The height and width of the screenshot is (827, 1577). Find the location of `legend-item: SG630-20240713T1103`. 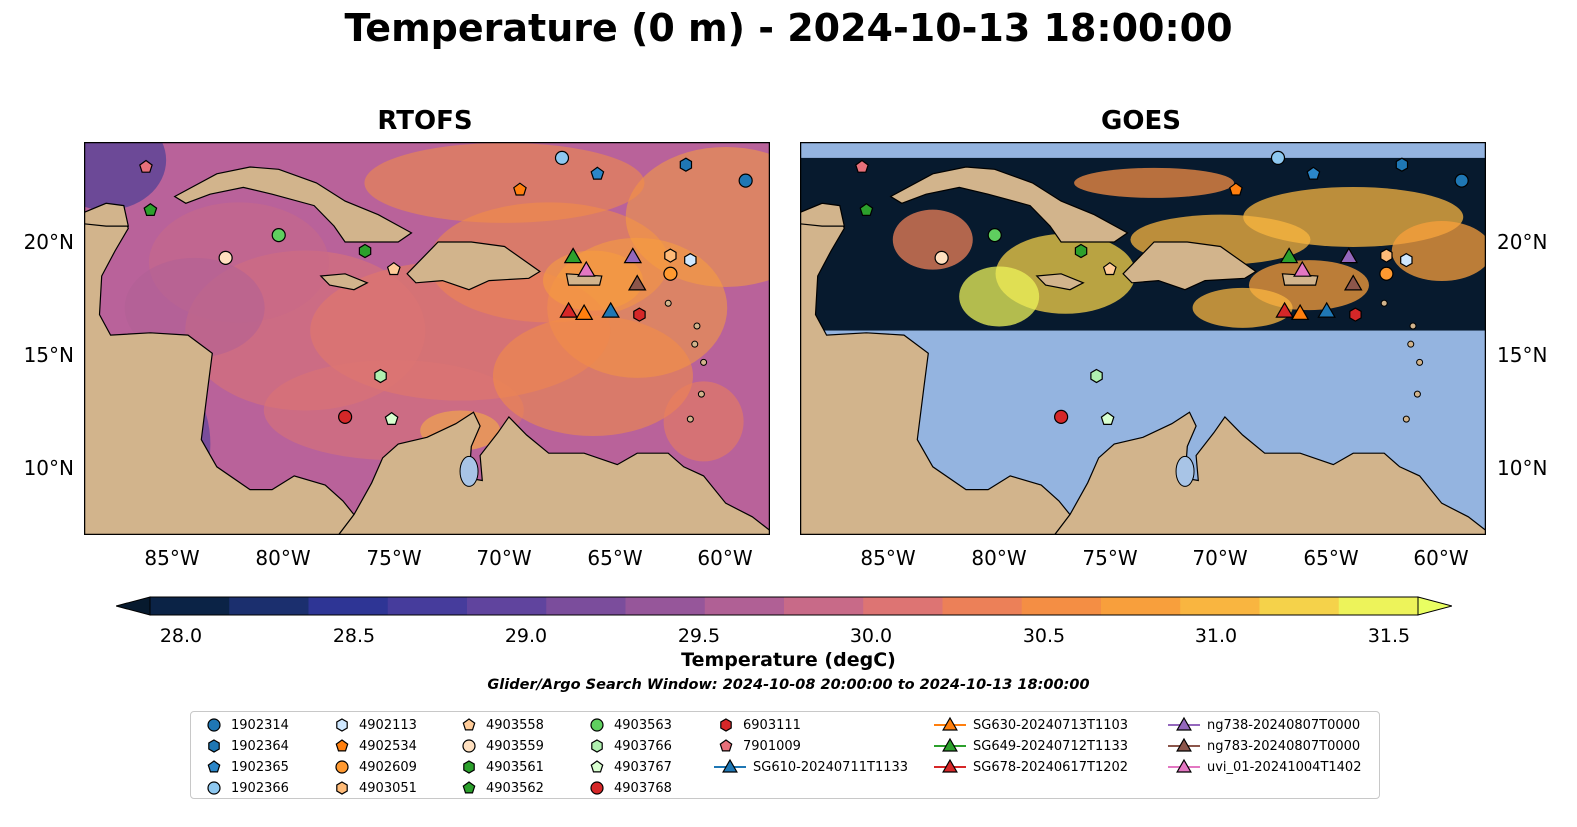

legend-item: SG630-20240713T1103 is located at coordinates (1030, 725).